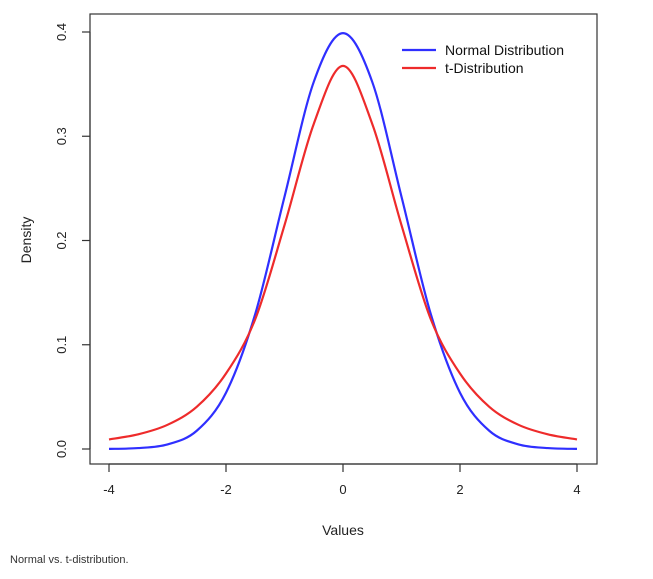 This screenshot has height=579, width=653. What do you see at coordinates (342, 489) in the screenshot?
I see `x-tick-label: 0` at bounding box center [342, 489].